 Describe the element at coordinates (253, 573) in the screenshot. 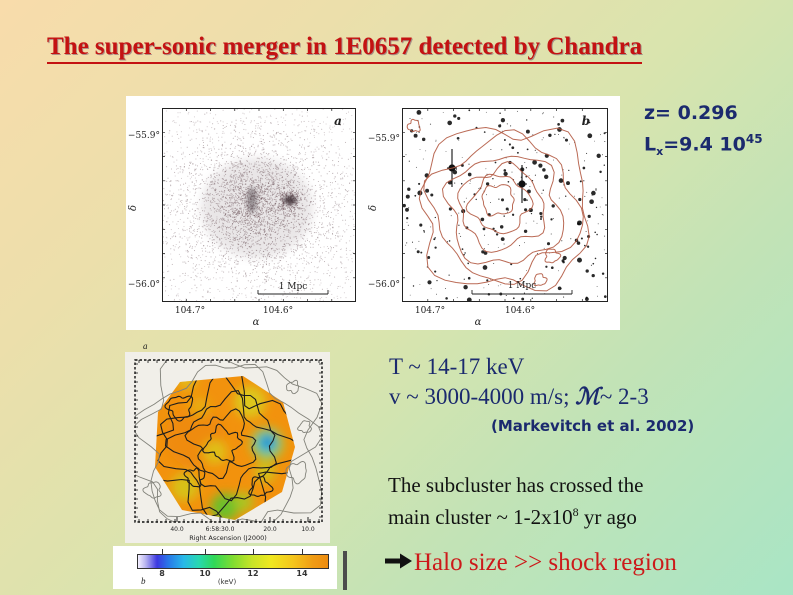

I see `colorbar-label-12: 12` at that location.